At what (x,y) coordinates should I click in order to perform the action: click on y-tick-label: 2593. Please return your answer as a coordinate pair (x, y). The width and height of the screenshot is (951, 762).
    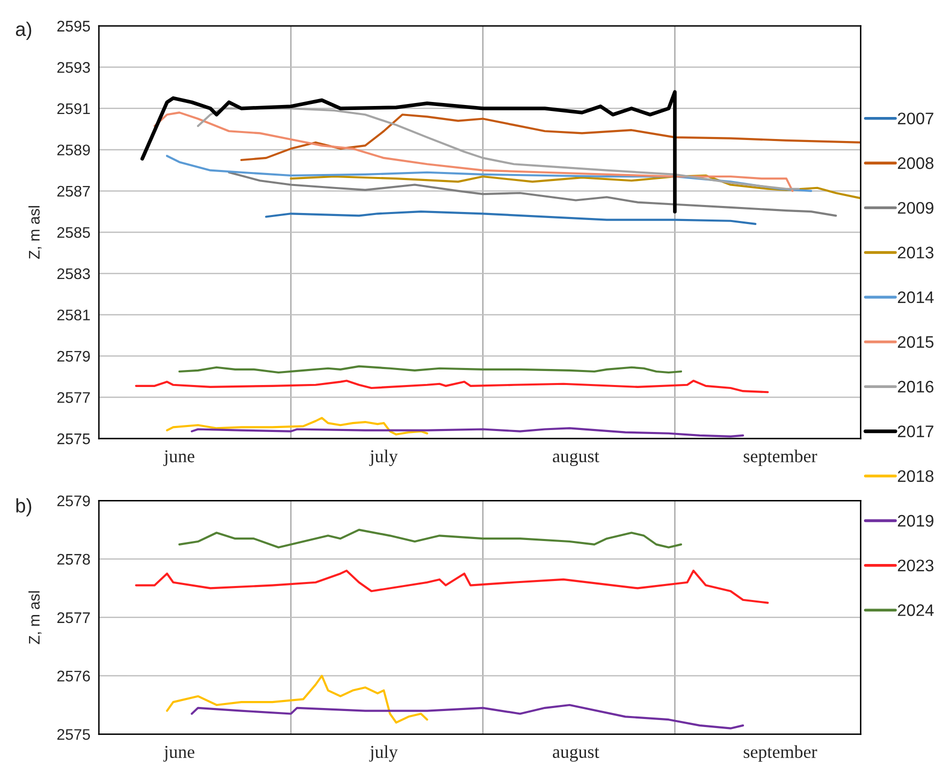
    Looking at the image, I should click on (73, 67).